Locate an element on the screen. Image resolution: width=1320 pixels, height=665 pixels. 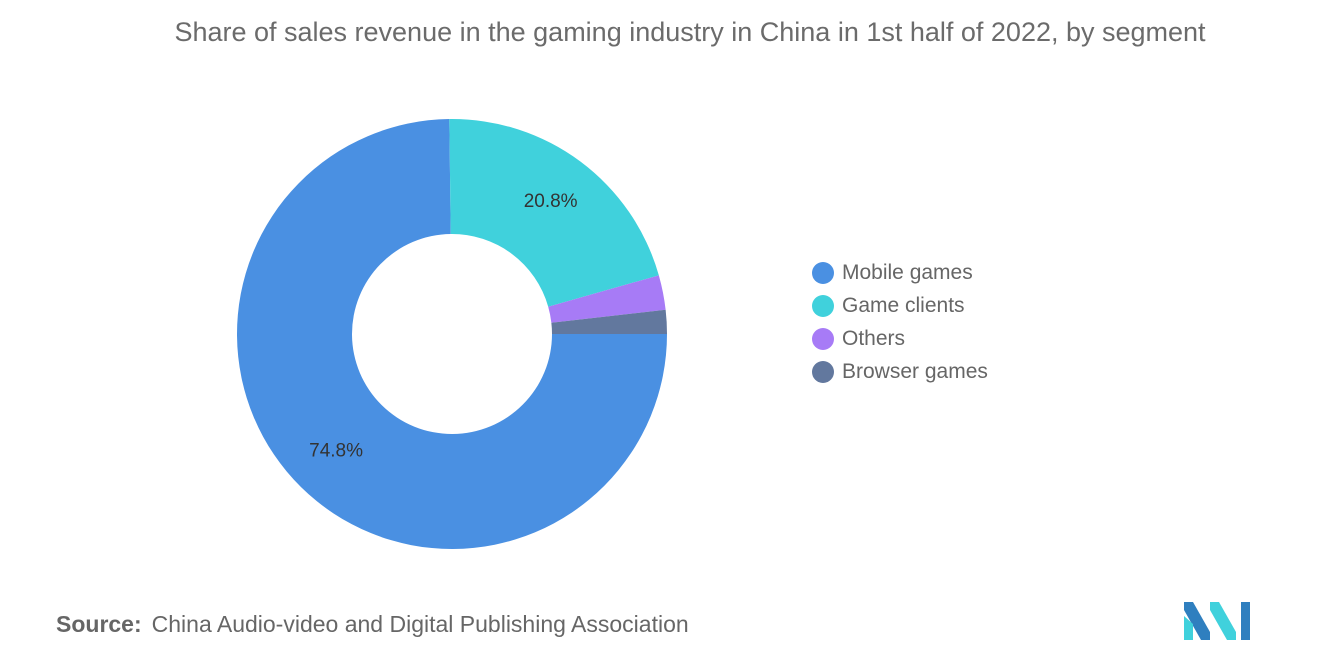
source-label: Source: is located at coordinates (99, 624).